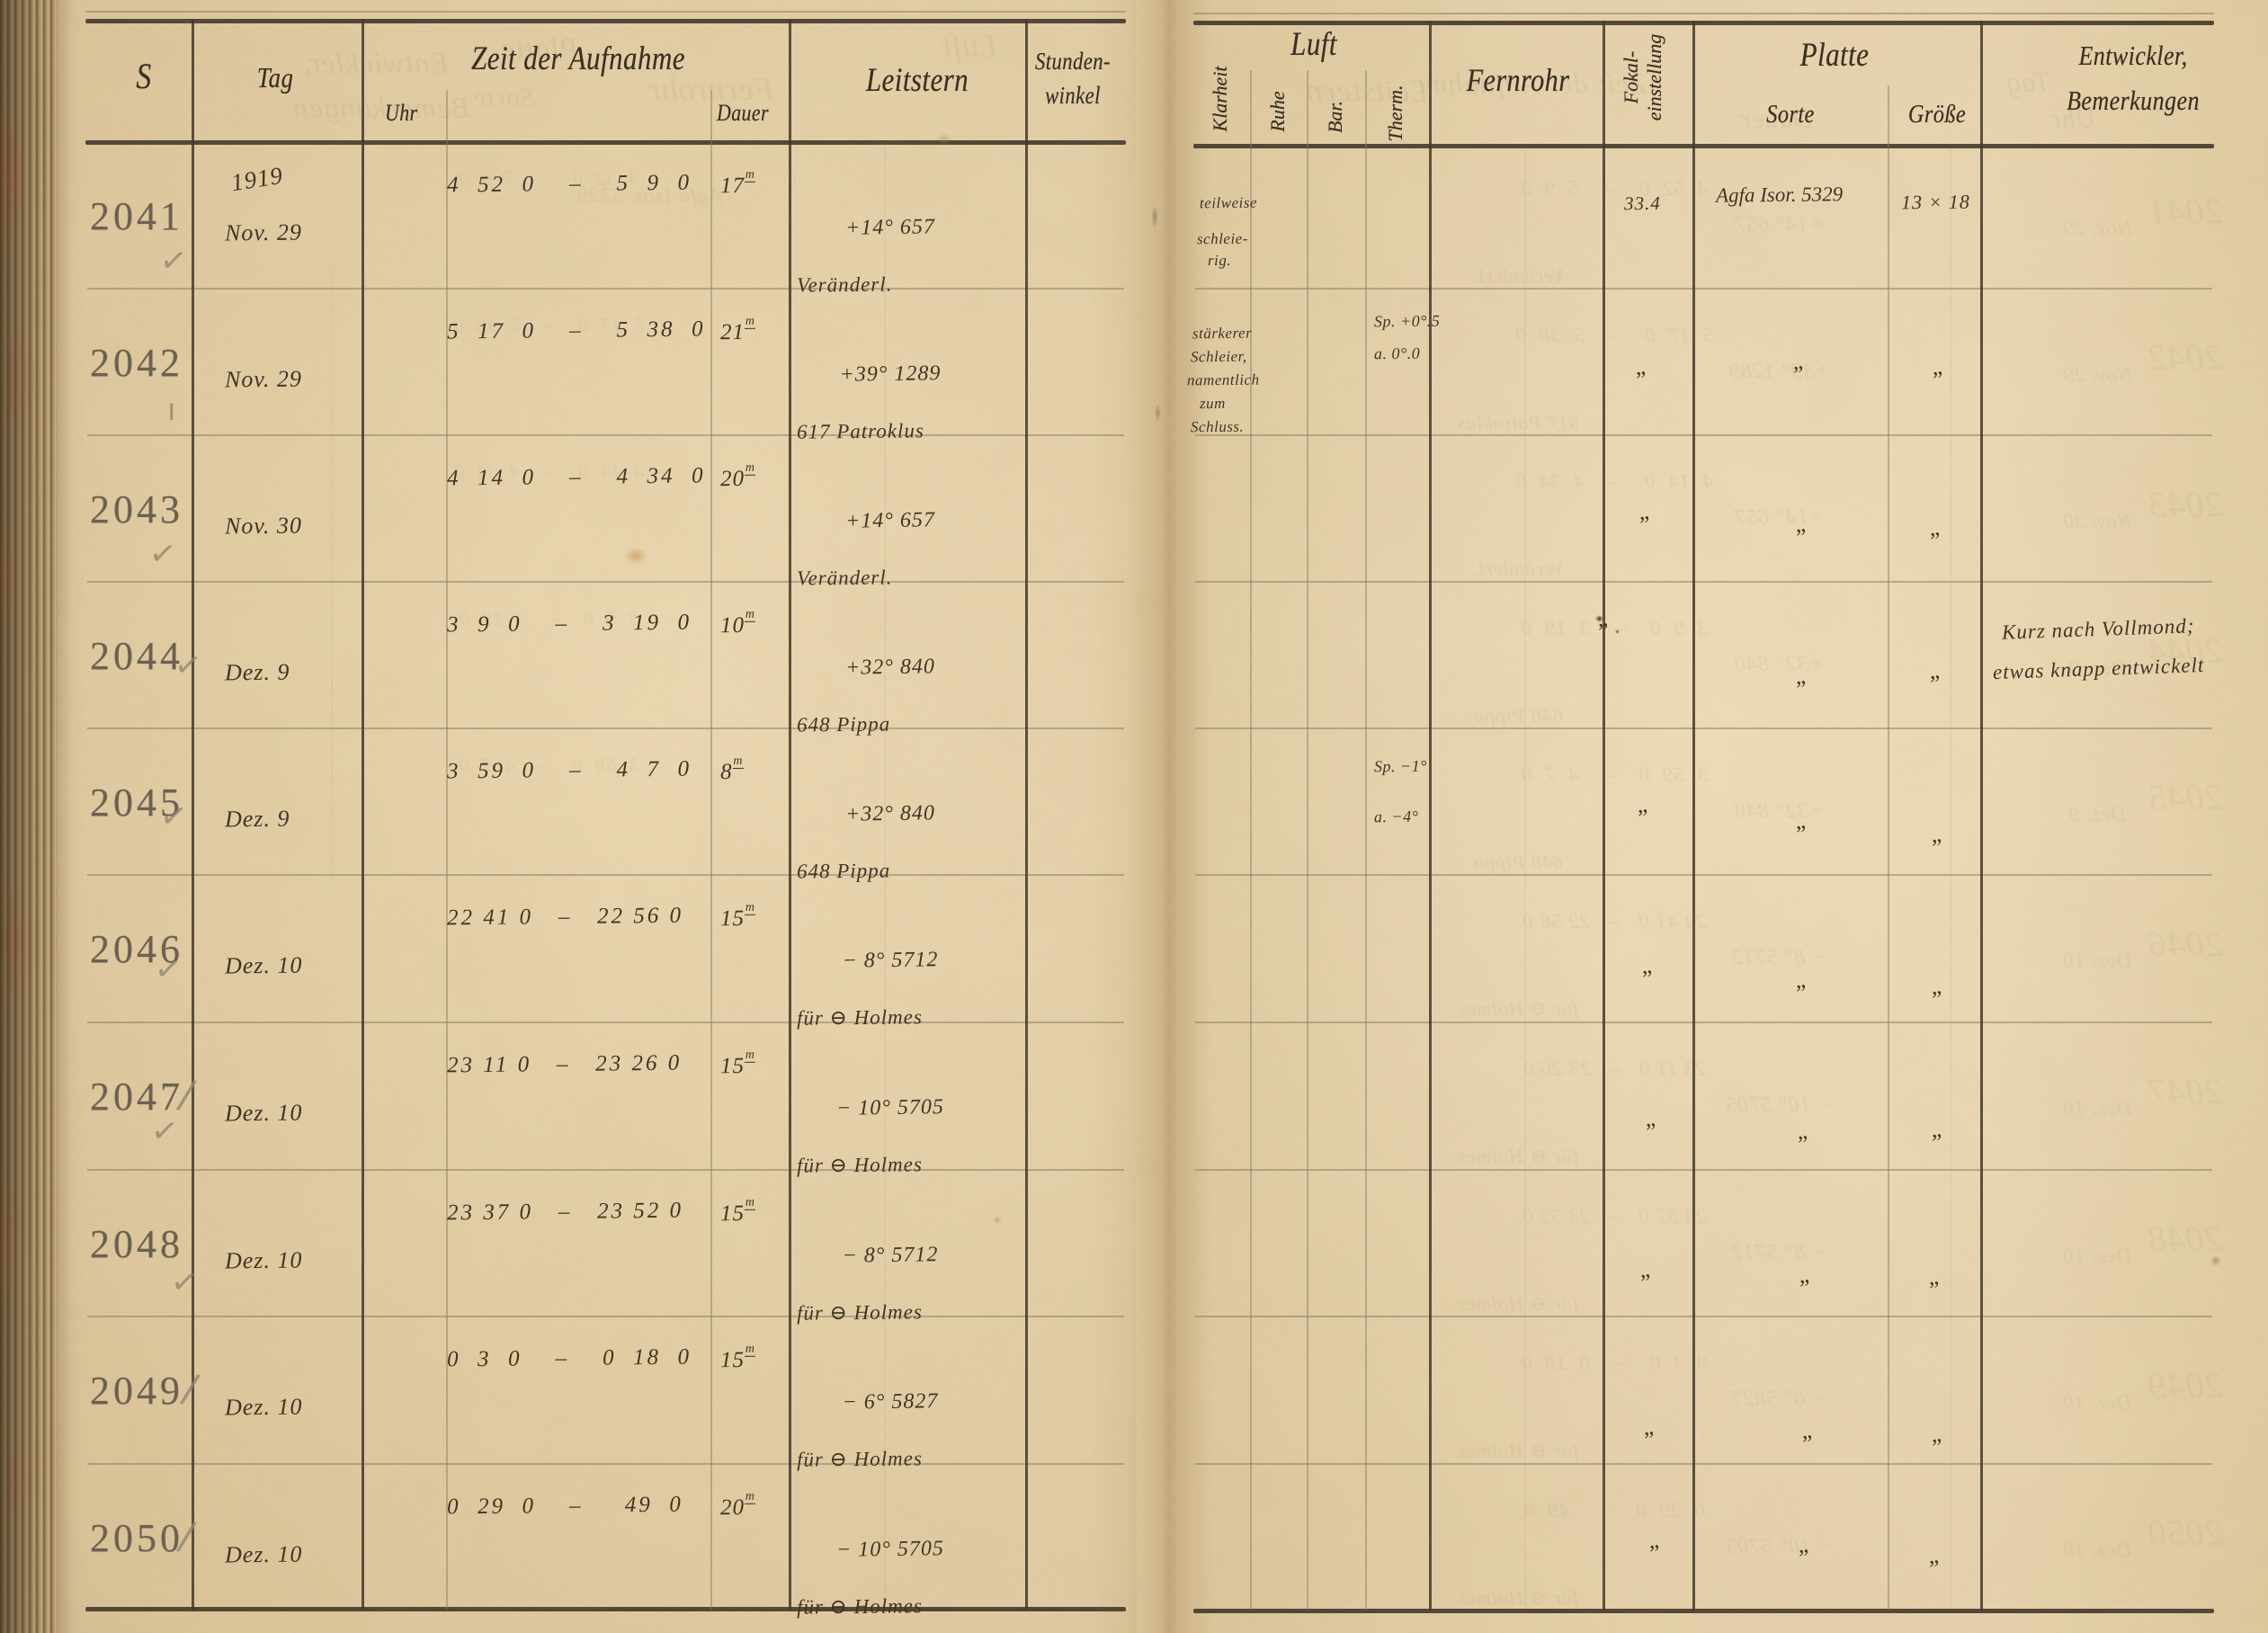  I want to click on entry-object-note: 617 Patroklus, so click(860, 431).